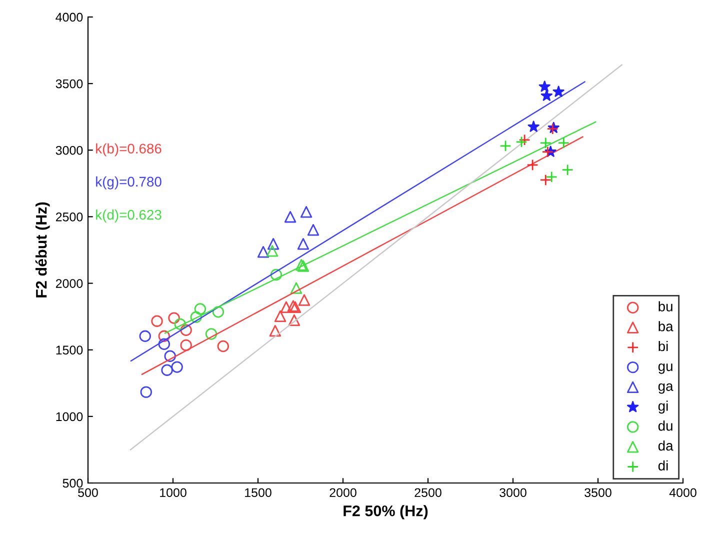 This screenshot has height=538, width=707. What do you see at coordinates (69, 283) in the screenshot?
I see `y-tick-label: 2000` at bounding box center [69, 283].